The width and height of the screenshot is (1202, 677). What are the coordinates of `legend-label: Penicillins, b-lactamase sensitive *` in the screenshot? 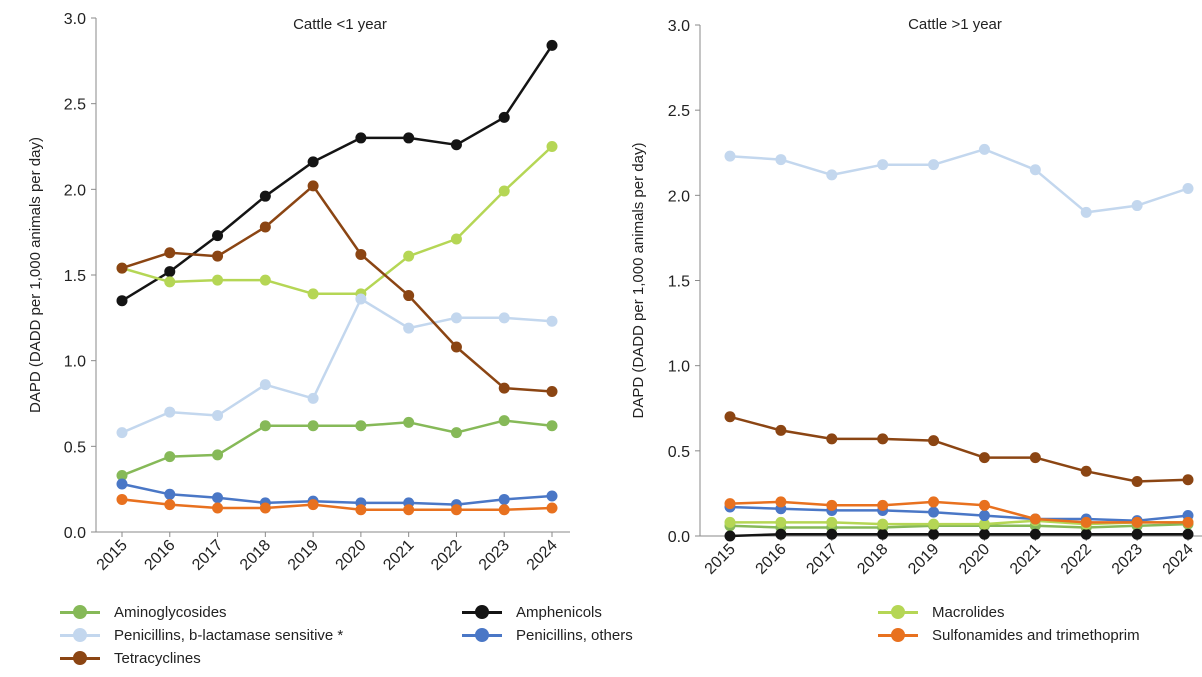 It's located at (229, 635).